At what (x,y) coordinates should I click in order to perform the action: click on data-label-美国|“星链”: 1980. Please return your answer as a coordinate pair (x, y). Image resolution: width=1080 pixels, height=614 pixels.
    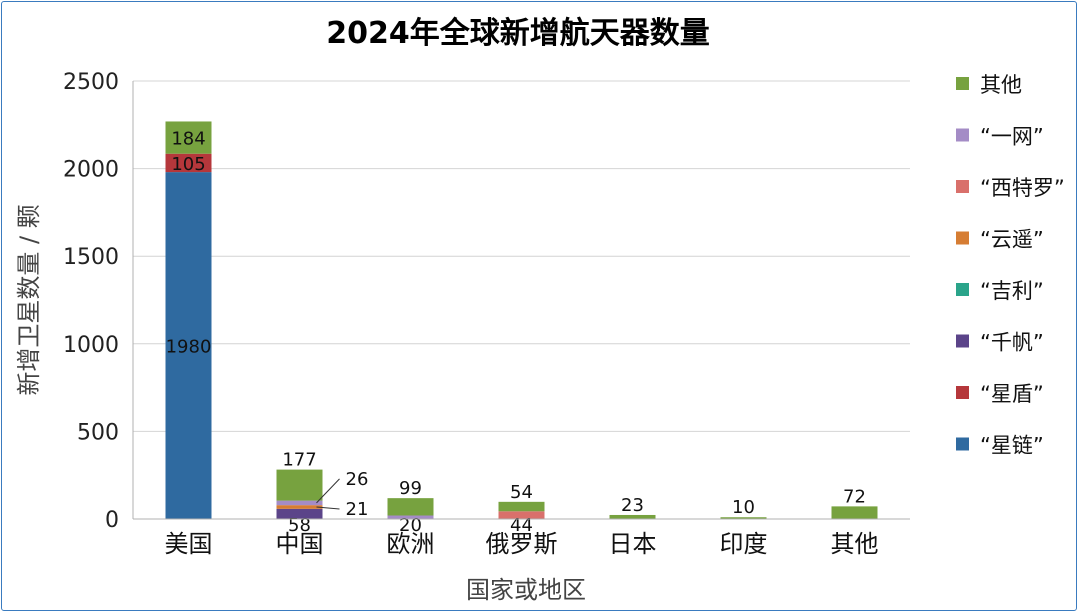
    Looking at the image, I should click on (189, 347).